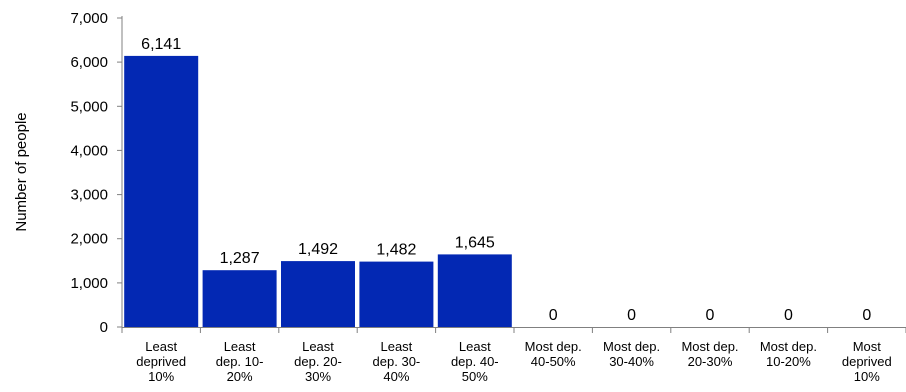 The height and width of the screenshot is (392, 906). I want to click on x-tick-label-6: Most dep. 40-50%, so click(553, 354).